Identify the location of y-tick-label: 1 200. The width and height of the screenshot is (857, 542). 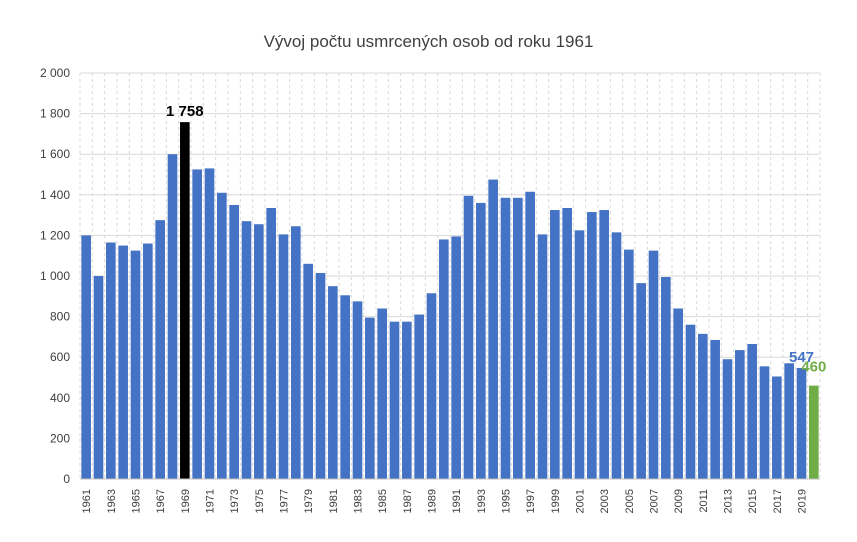
(55, 235).